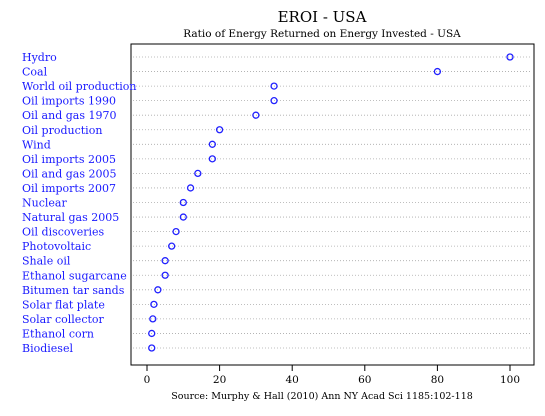 This screenshot has width=545, height=416. What do you see at coordinates (36, 144) in the screenshot?
I see `category-label: Wind` at bounding box center [36, 144].